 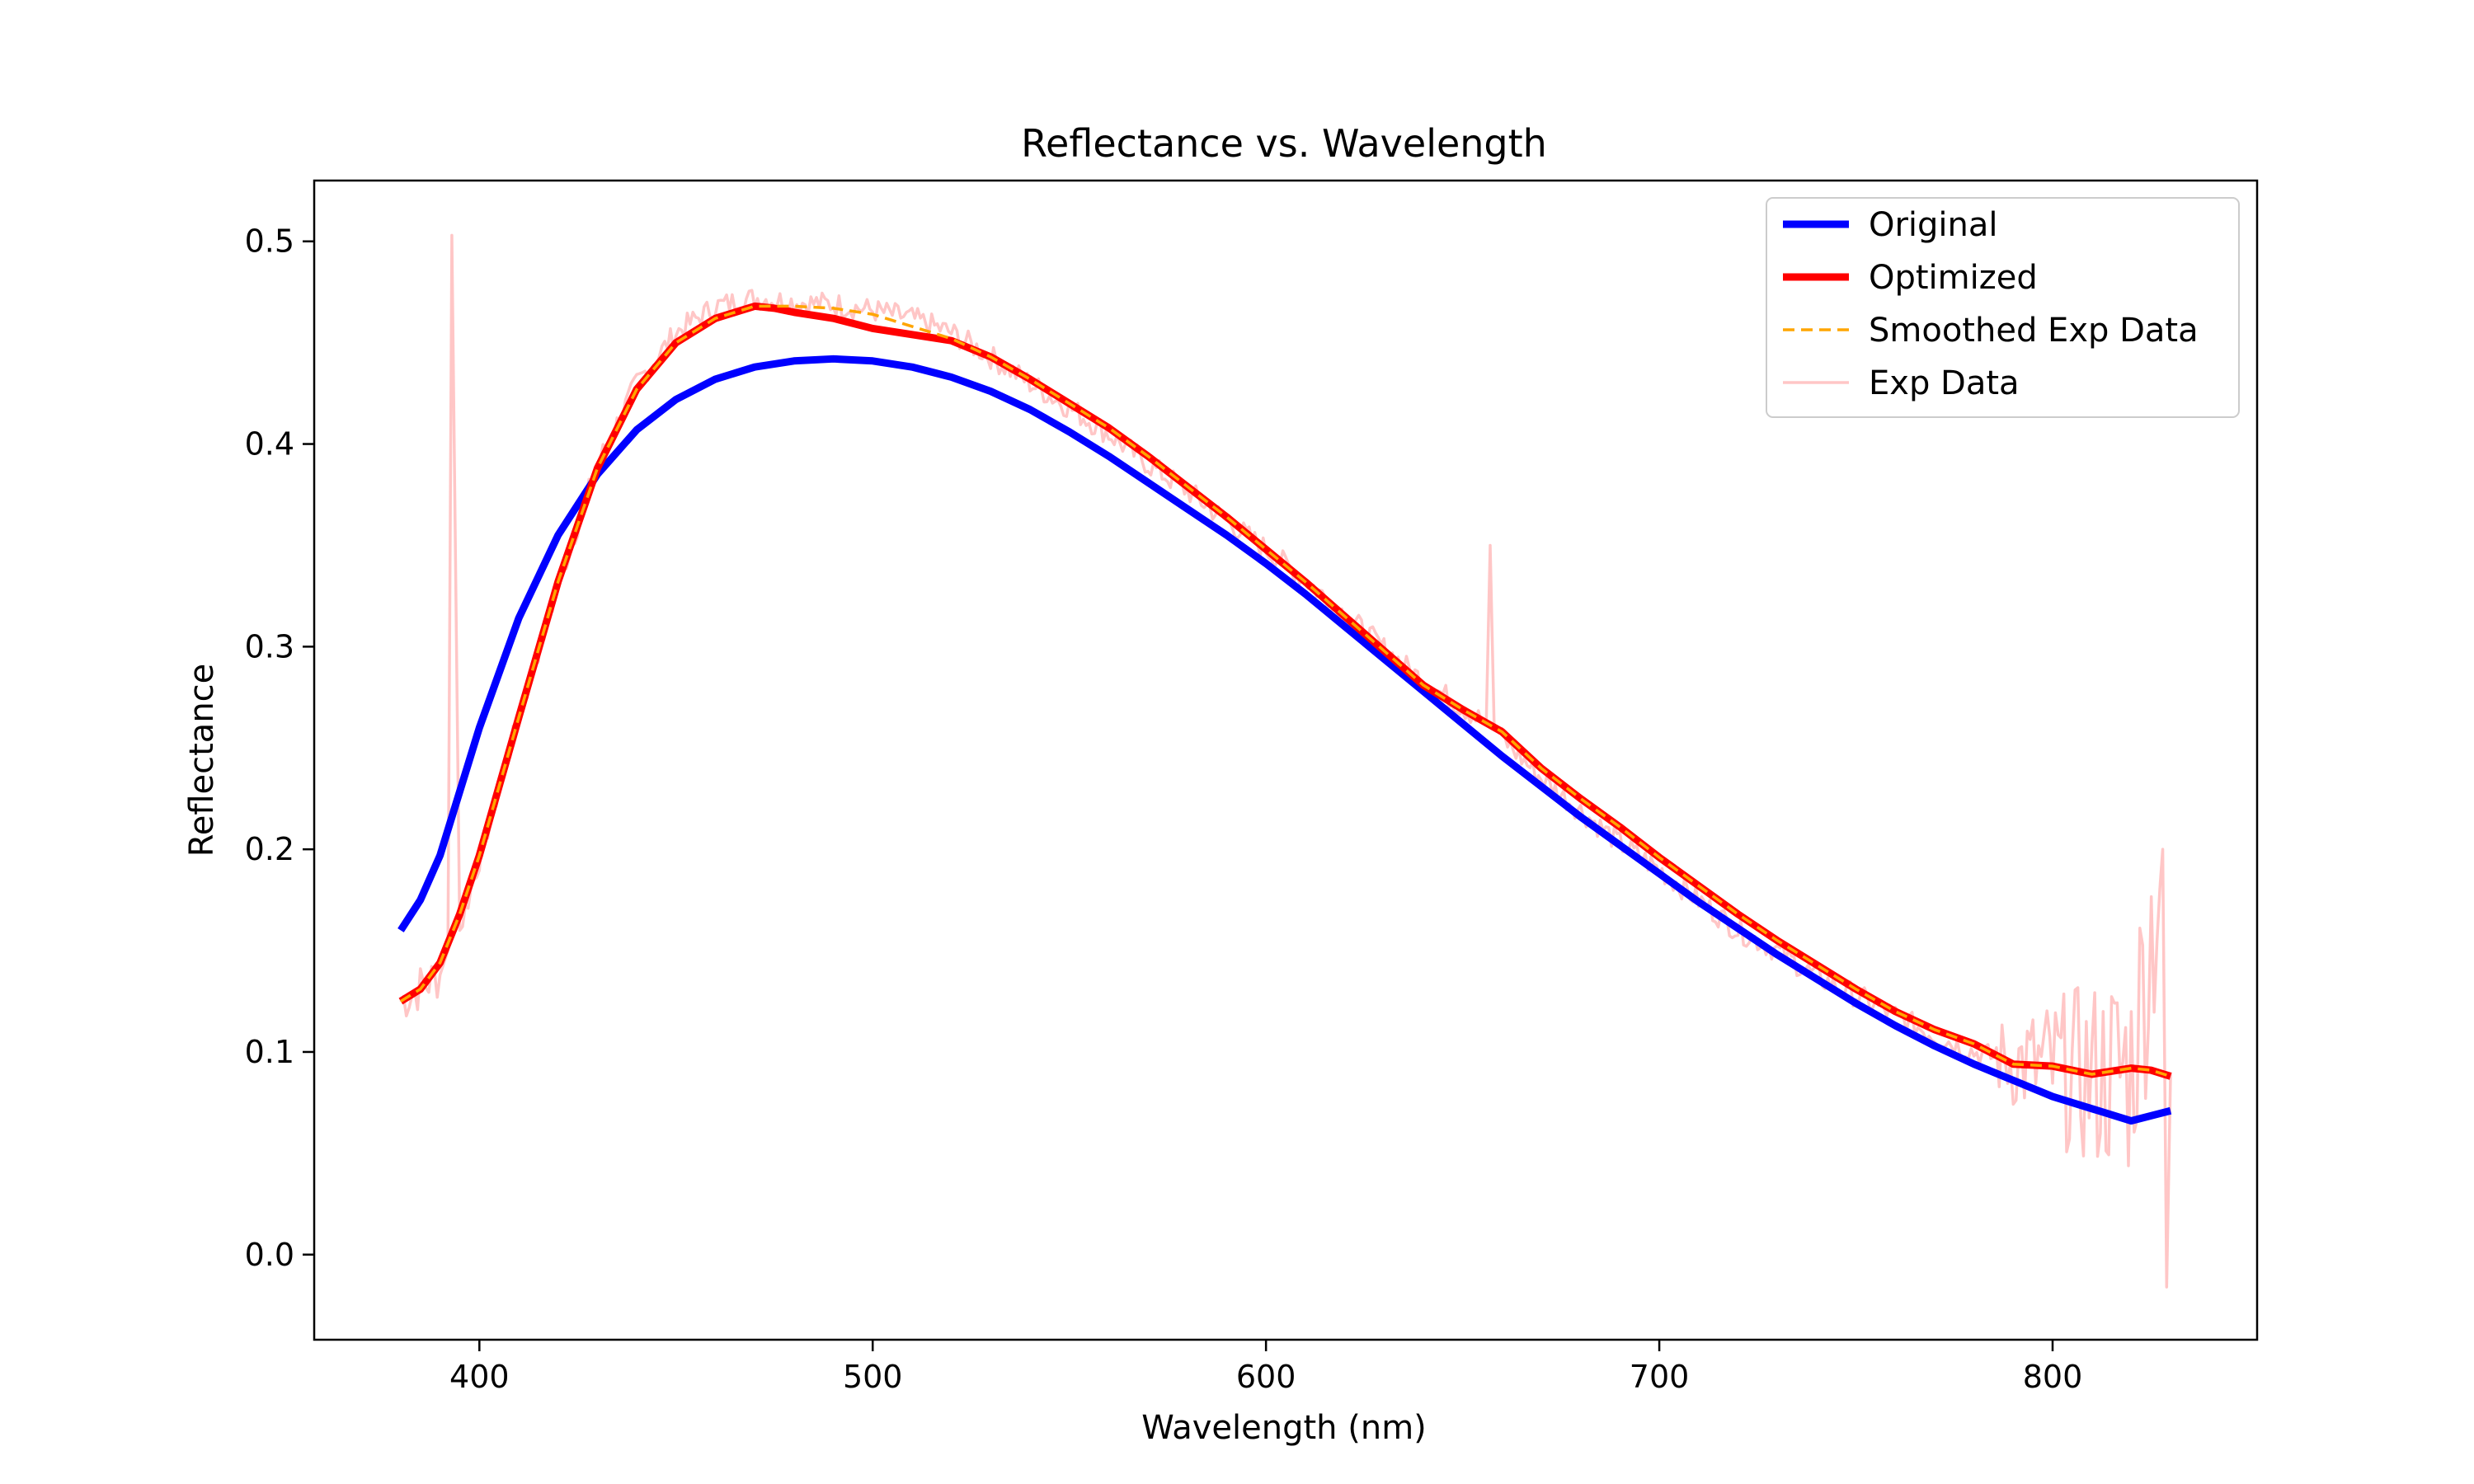 What do you see at coordinates (1266, 1377) in the screenshot?
I see `x-tick-label: 600` at bounding box center [1266, 1377].